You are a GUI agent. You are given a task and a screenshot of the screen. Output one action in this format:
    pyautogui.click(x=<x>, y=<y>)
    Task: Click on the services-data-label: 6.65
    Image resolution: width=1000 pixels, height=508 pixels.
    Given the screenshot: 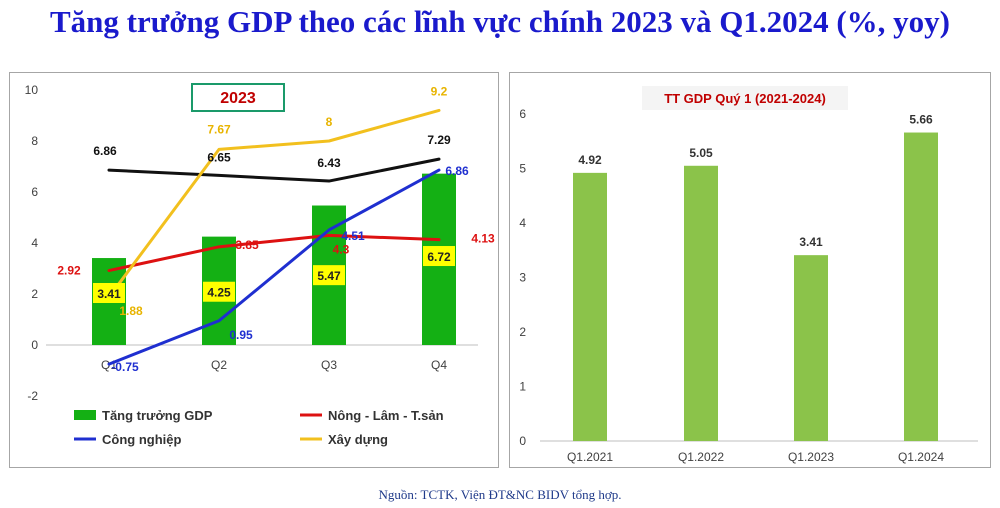 What is the action you would take?
    pyautogui.click(x=219, y=157)
    